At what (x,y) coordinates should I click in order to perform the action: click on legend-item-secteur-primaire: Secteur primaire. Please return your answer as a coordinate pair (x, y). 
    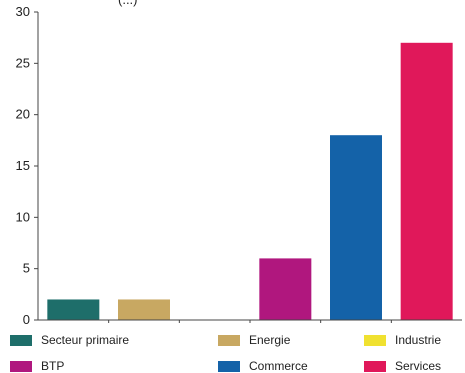
    Looking at the image, I should click on (69, 340).